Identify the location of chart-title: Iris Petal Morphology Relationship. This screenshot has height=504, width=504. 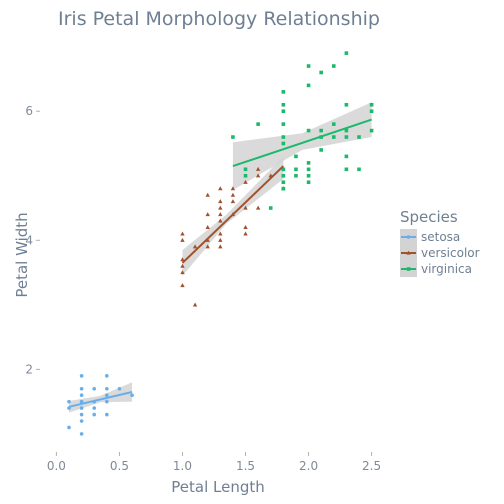
(219, 19).